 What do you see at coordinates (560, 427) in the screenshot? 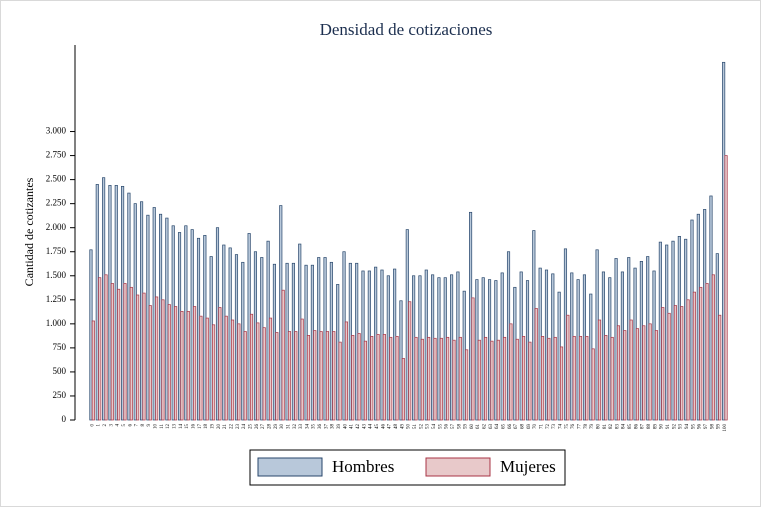
I see `x-tick-label: 74` at bounding box center [560, 427].